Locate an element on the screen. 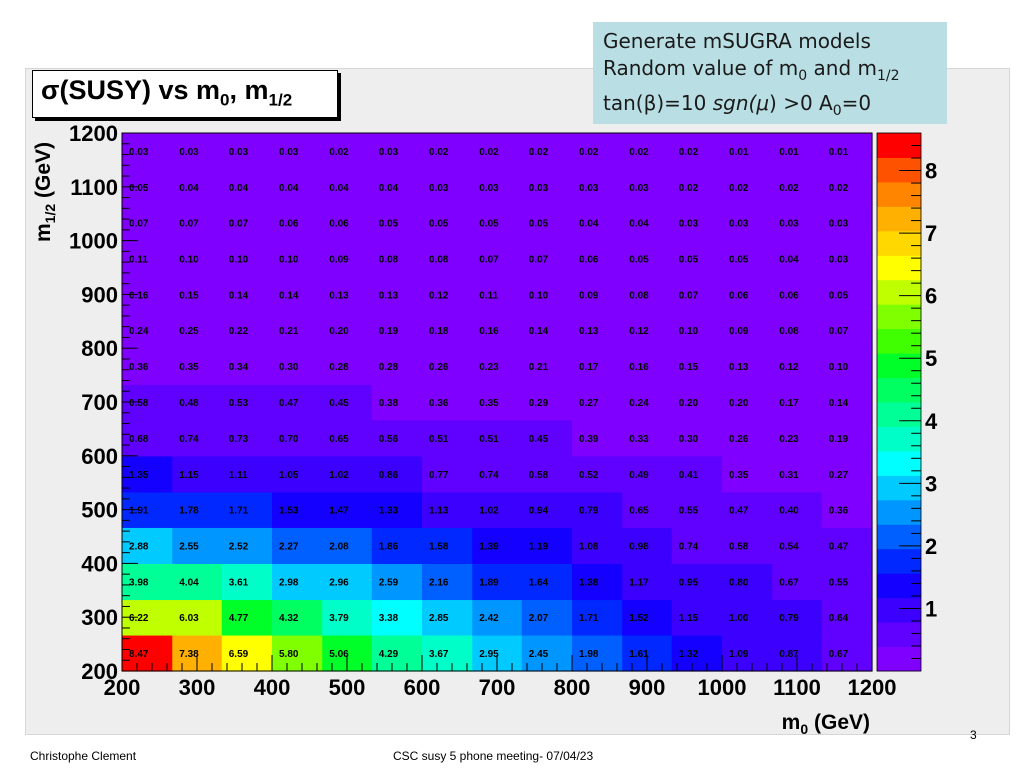 The height and width of the screenshot is (768, 1024). cell-value-label: 0.13 is located at coordinates (739, 367).